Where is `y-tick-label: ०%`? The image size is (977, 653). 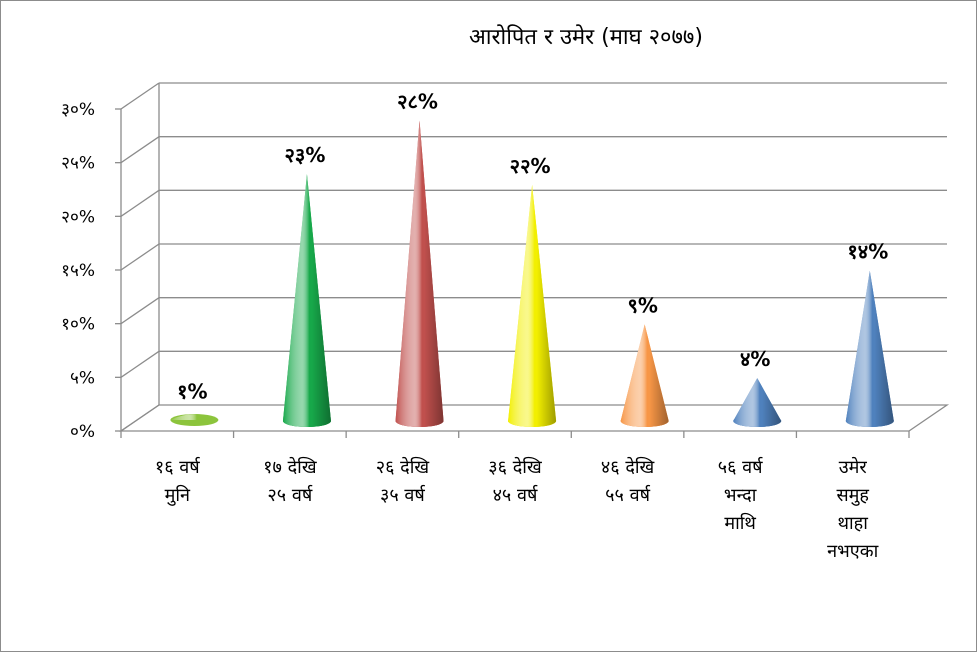 y-tick-label: ०% is located at coordinates (82, 432).